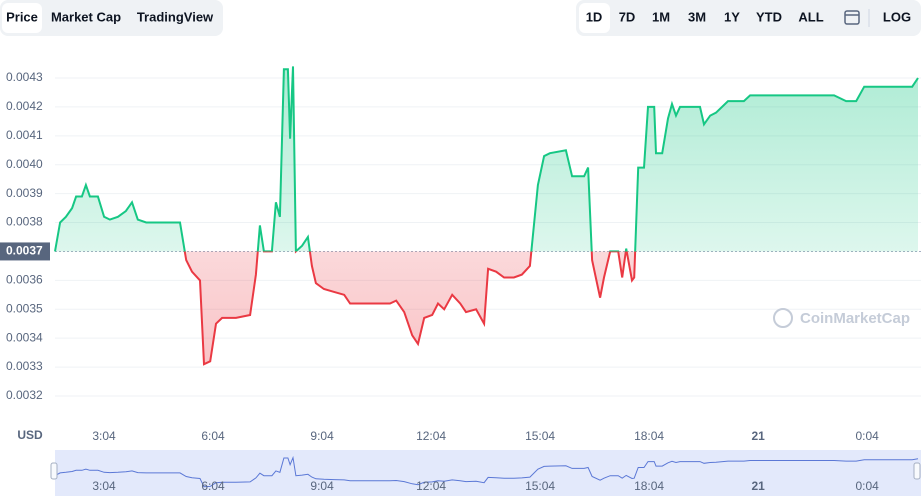 Image resolution: width=921 pixels, height=496 pixels. Describe the element at coordinates (24, 337) in the screenshot. I see `y-tick-label: 0.0034` at that location.